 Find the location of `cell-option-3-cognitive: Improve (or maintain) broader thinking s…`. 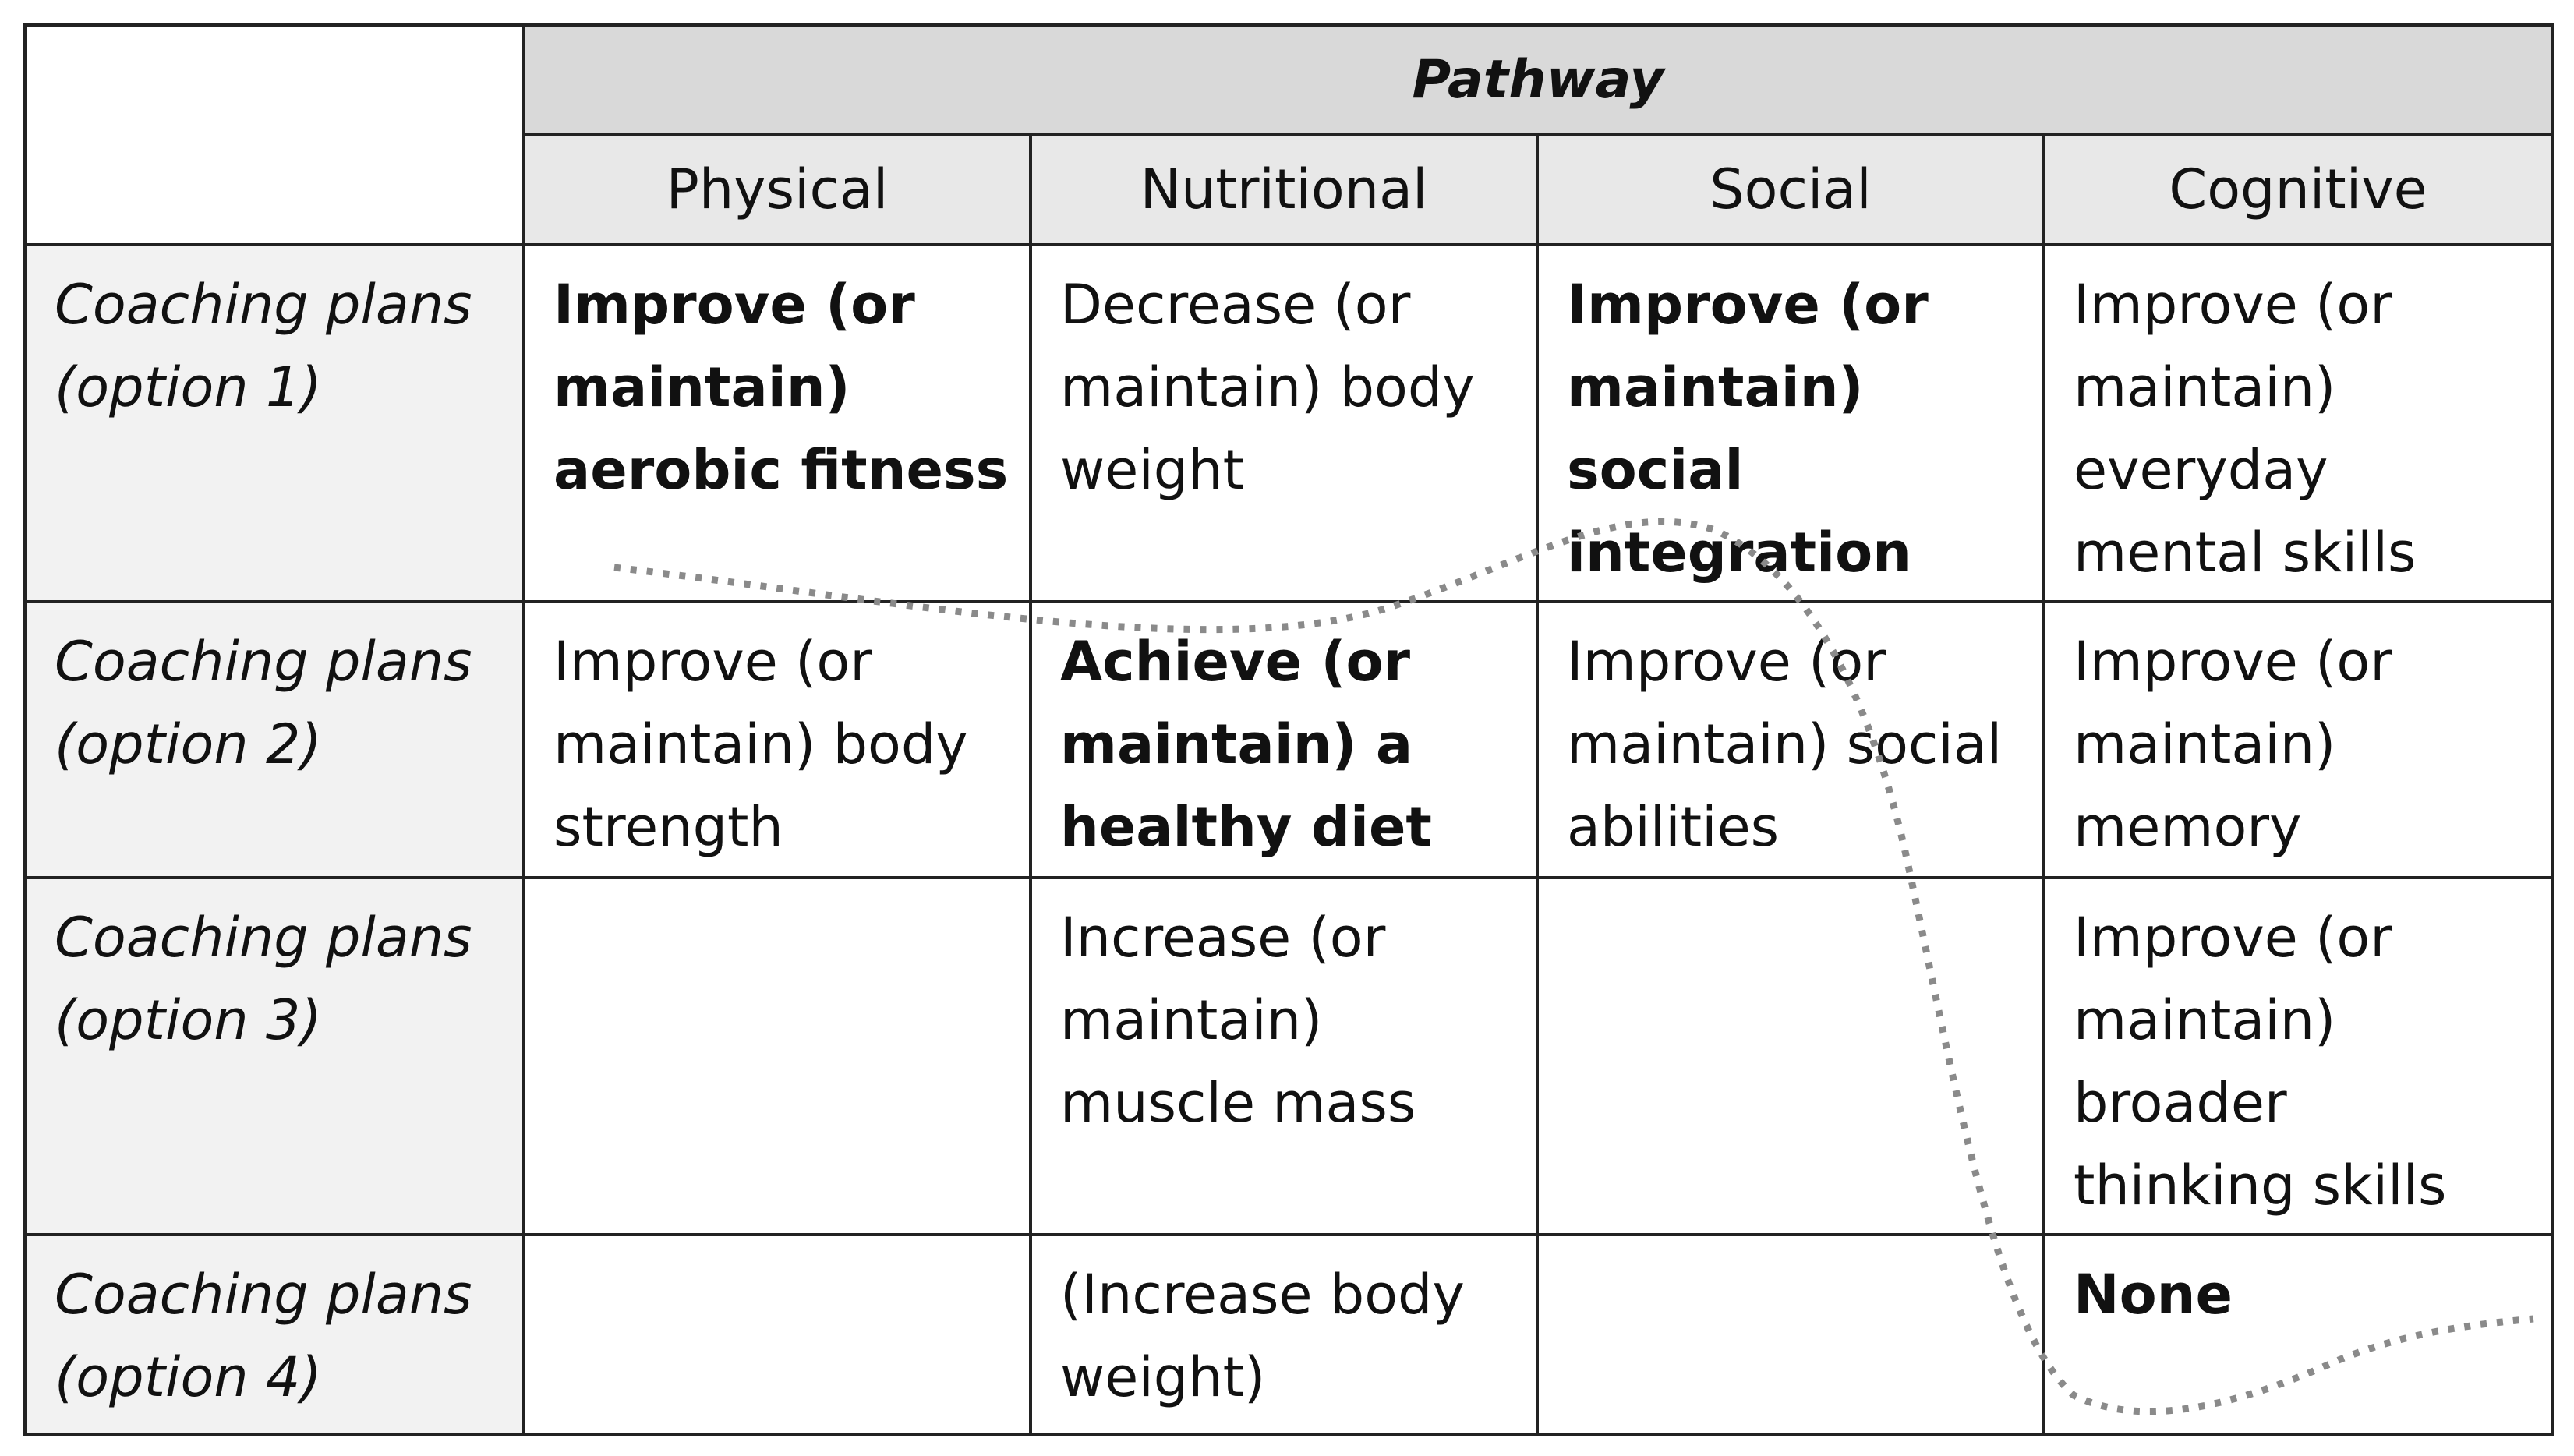

cell-option-3-cognitive: Improve (or maintain) broader thinking s… is located at coordinates (2298, 1056).